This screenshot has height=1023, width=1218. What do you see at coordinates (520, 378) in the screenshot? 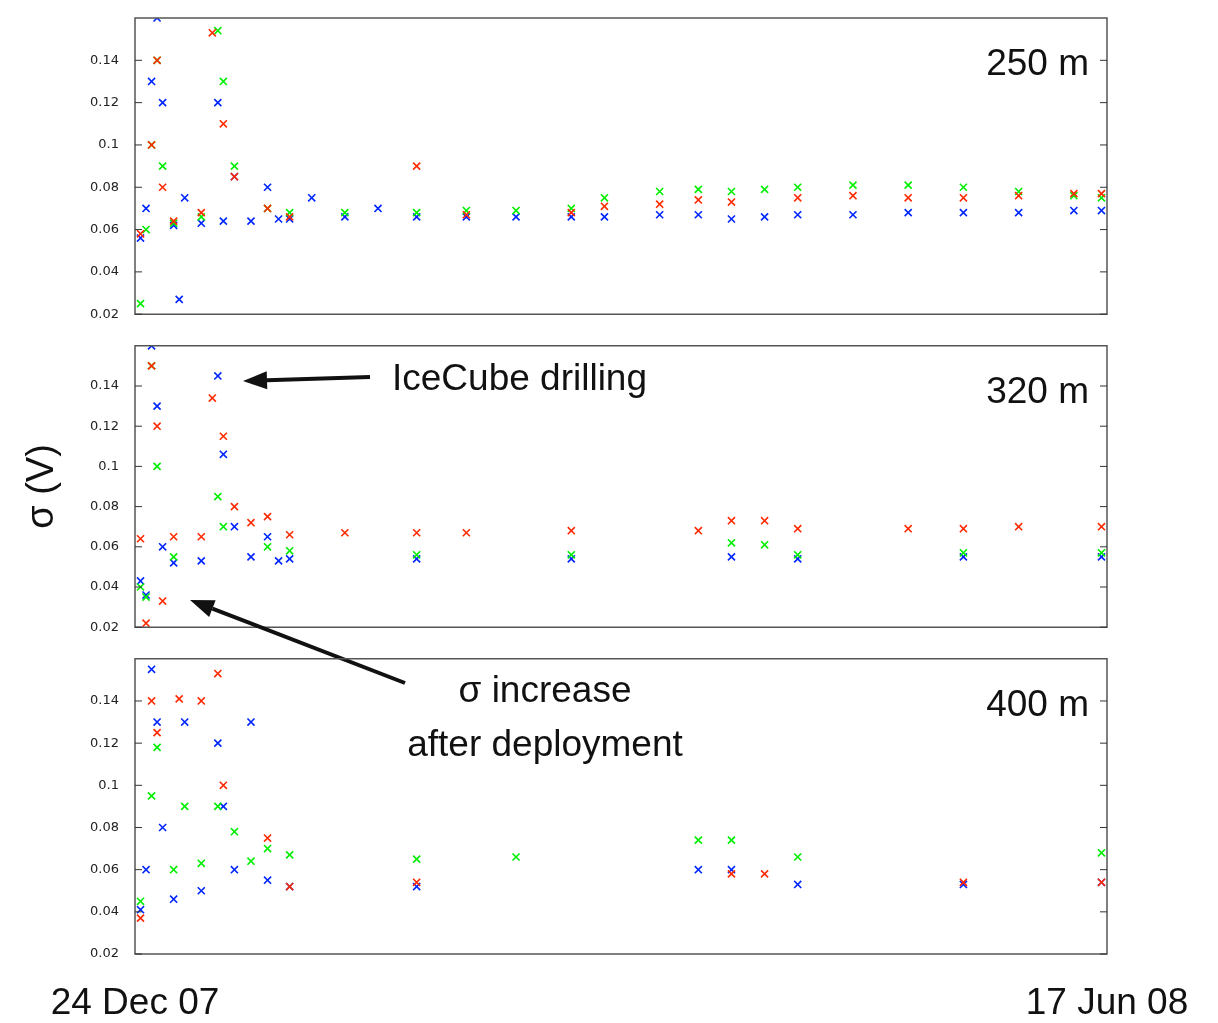
I see `annotation: IceCube drilling` at bounding box center [520, 378].